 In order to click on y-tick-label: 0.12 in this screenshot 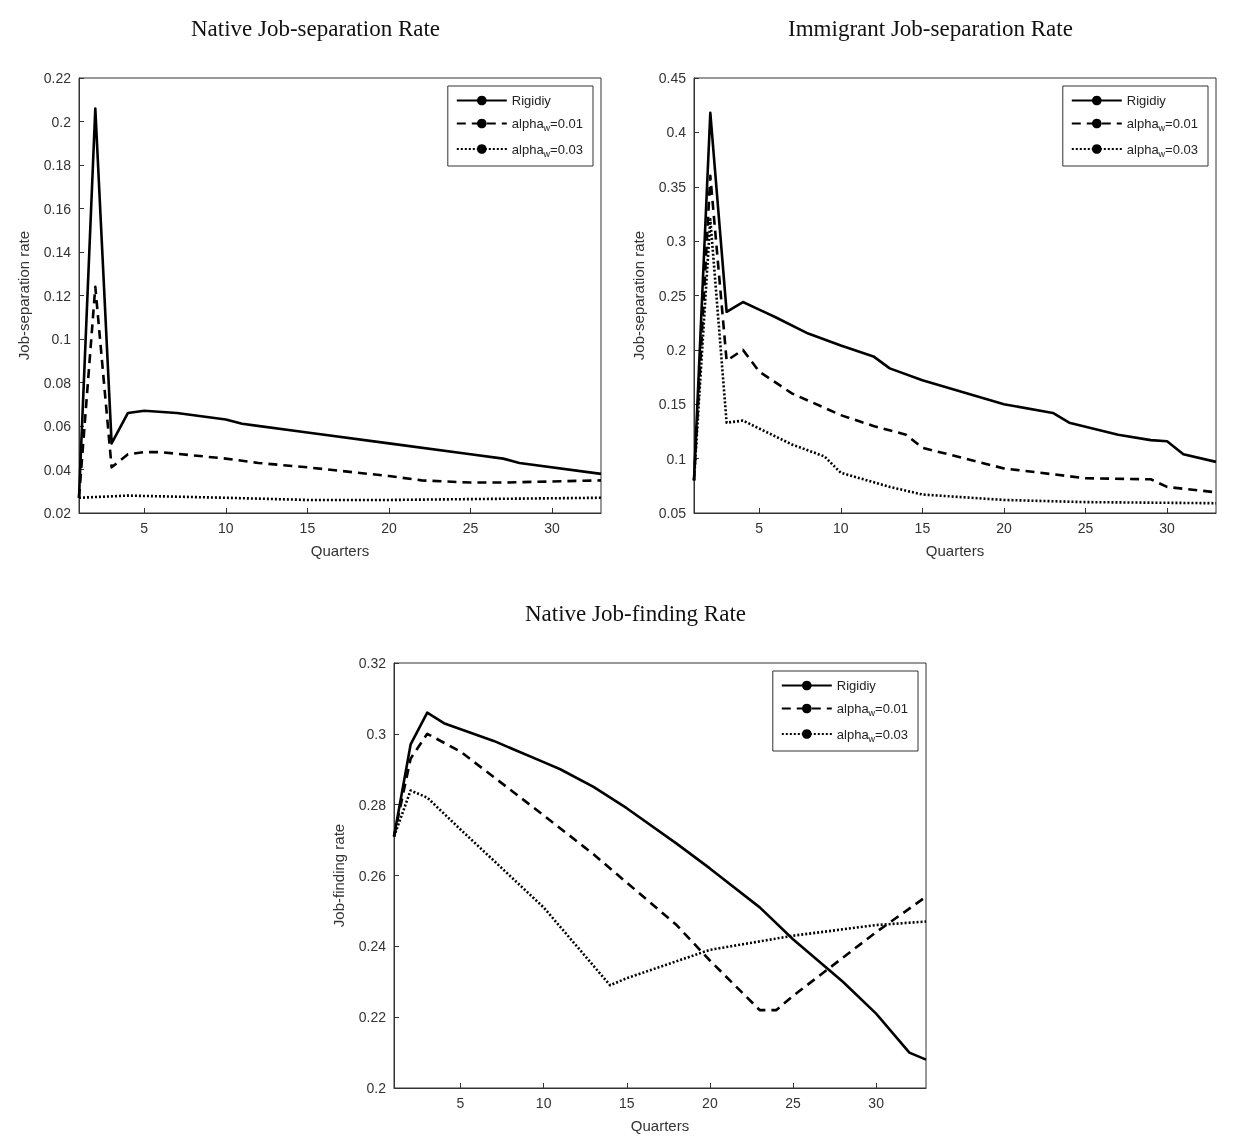, I will do `click(57, 295)`.